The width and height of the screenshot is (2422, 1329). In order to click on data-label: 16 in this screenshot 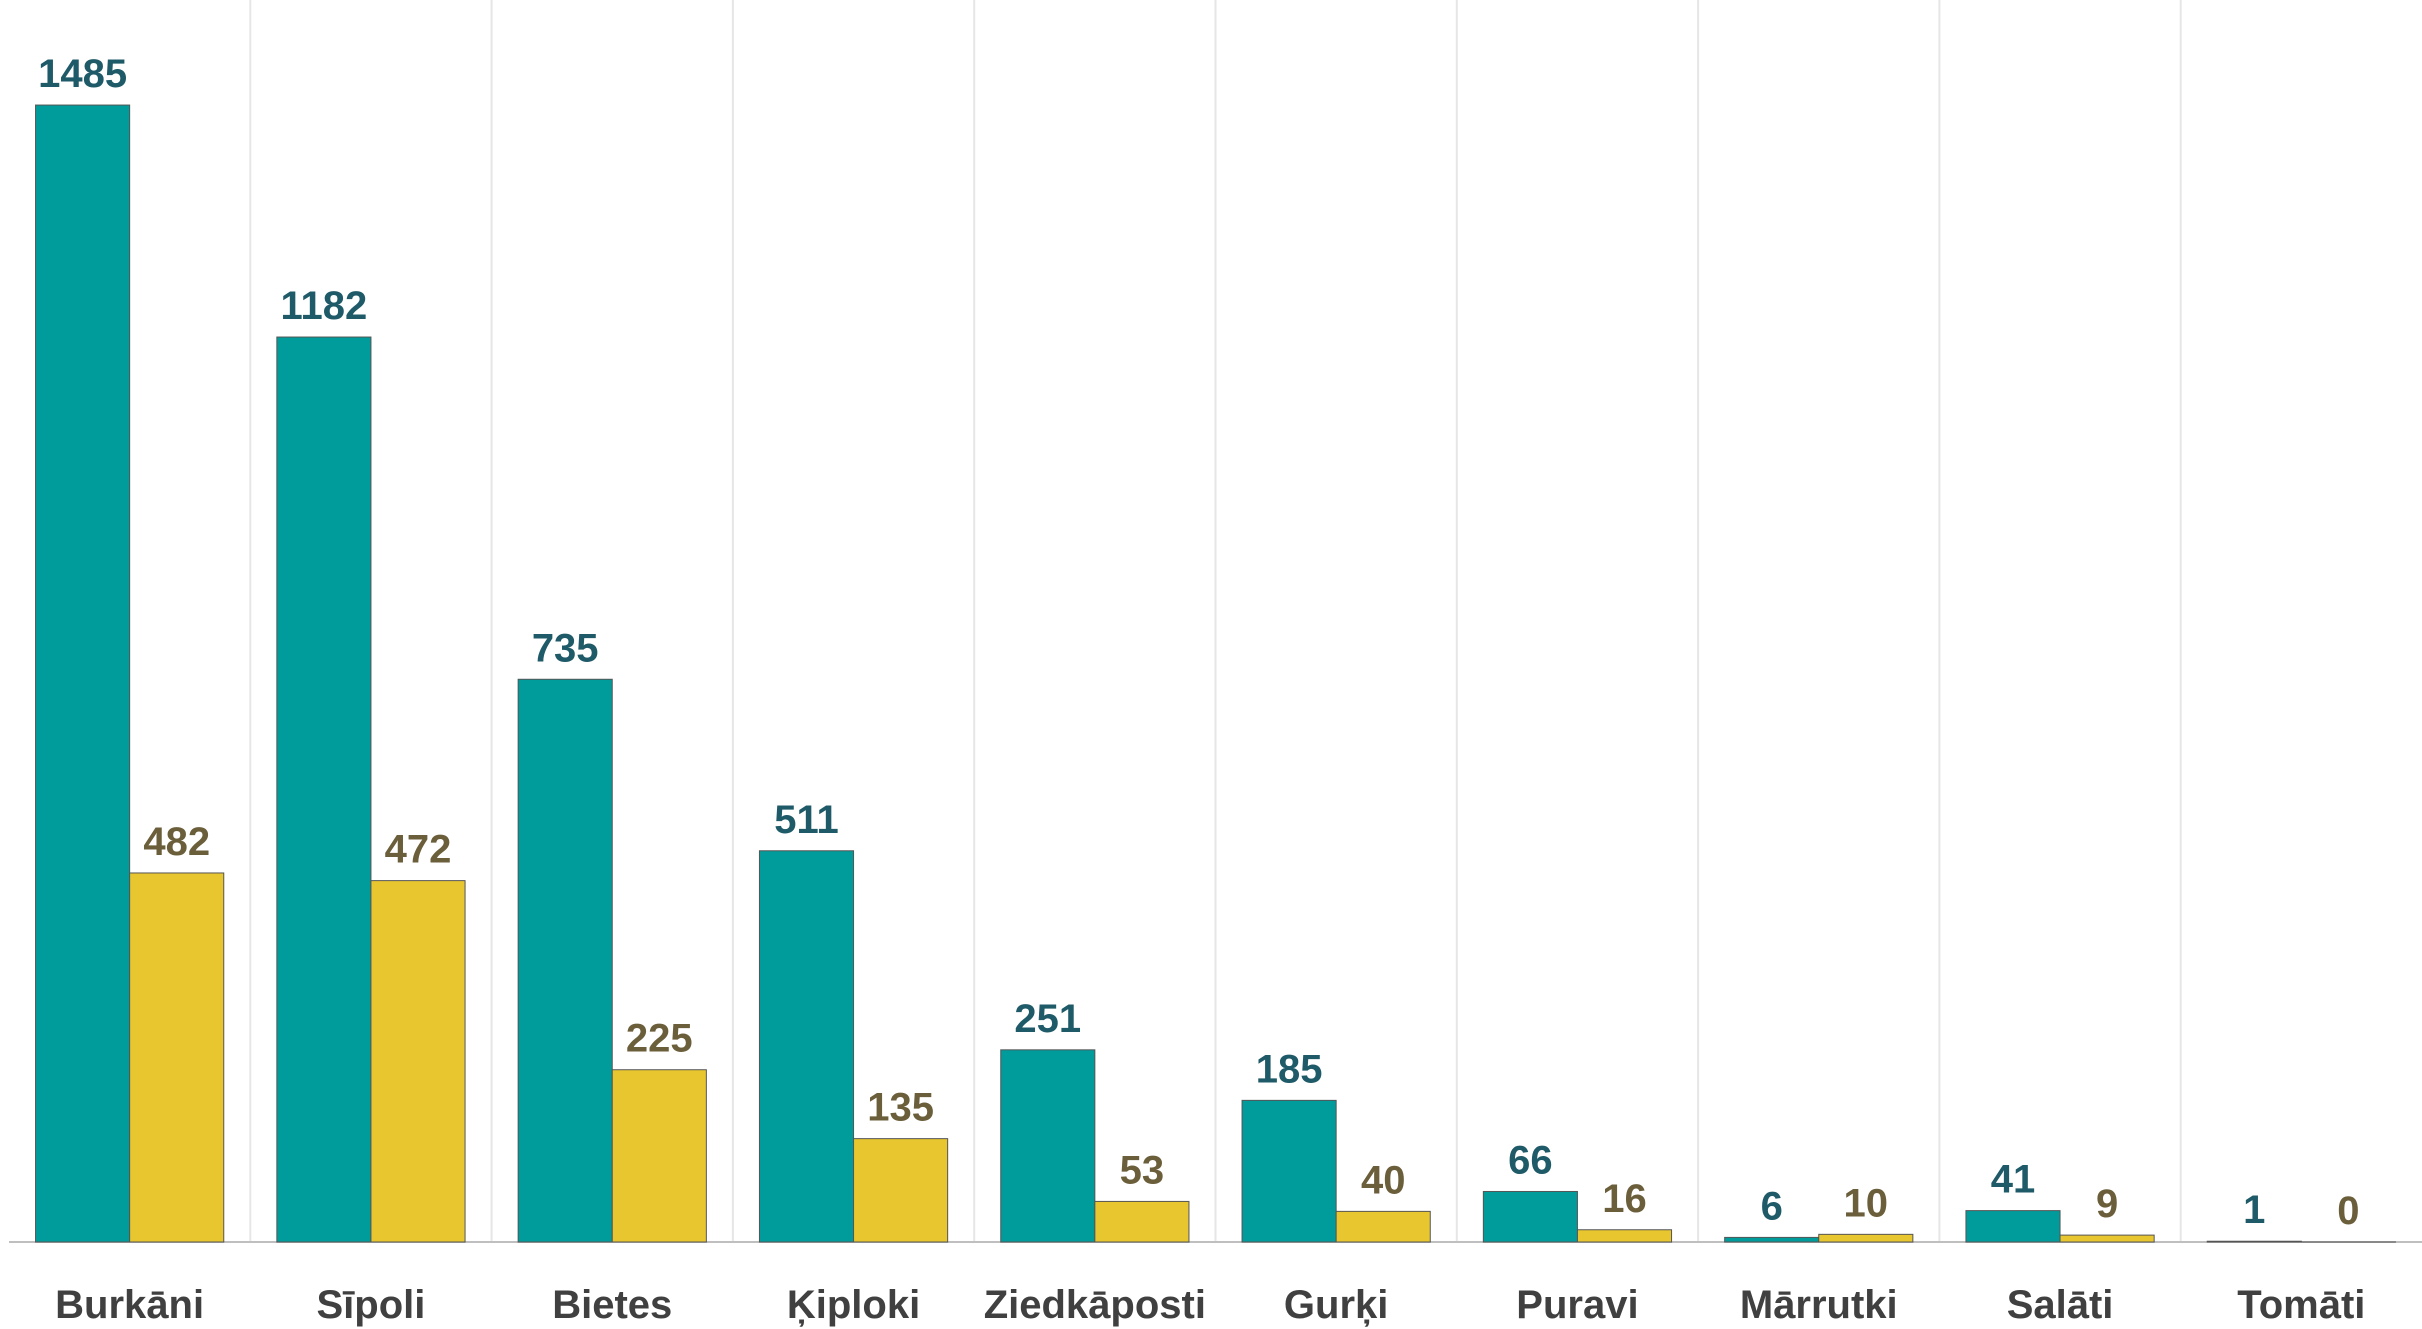, I will do `click(1624, 1199)`.